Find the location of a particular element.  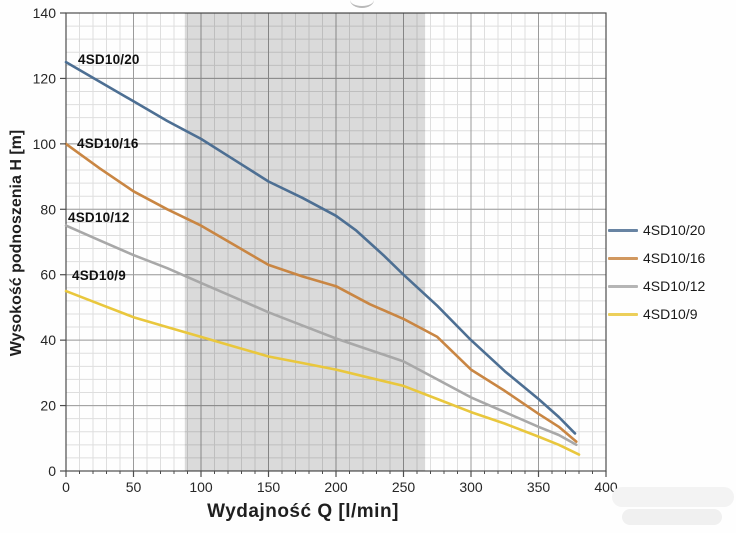

legend-label: 4SD10/16 is located at coordinates (674, 258).